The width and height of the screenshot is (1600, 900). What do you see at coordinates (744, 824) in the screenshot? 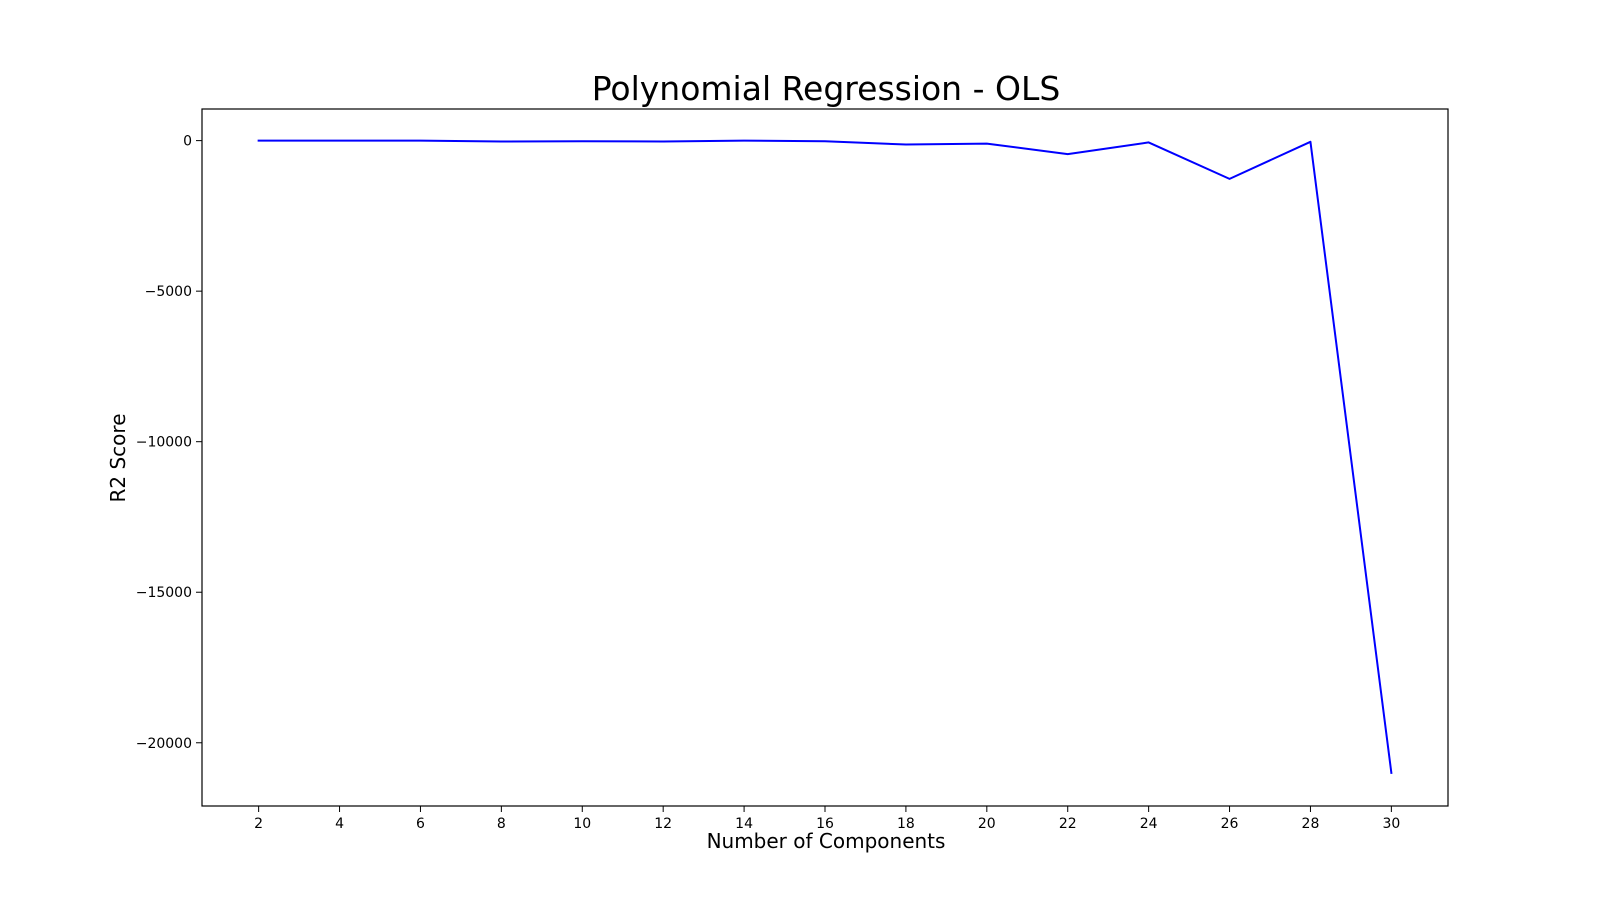
I see `x-tick-label: 14` at bounding box center [744, 824].